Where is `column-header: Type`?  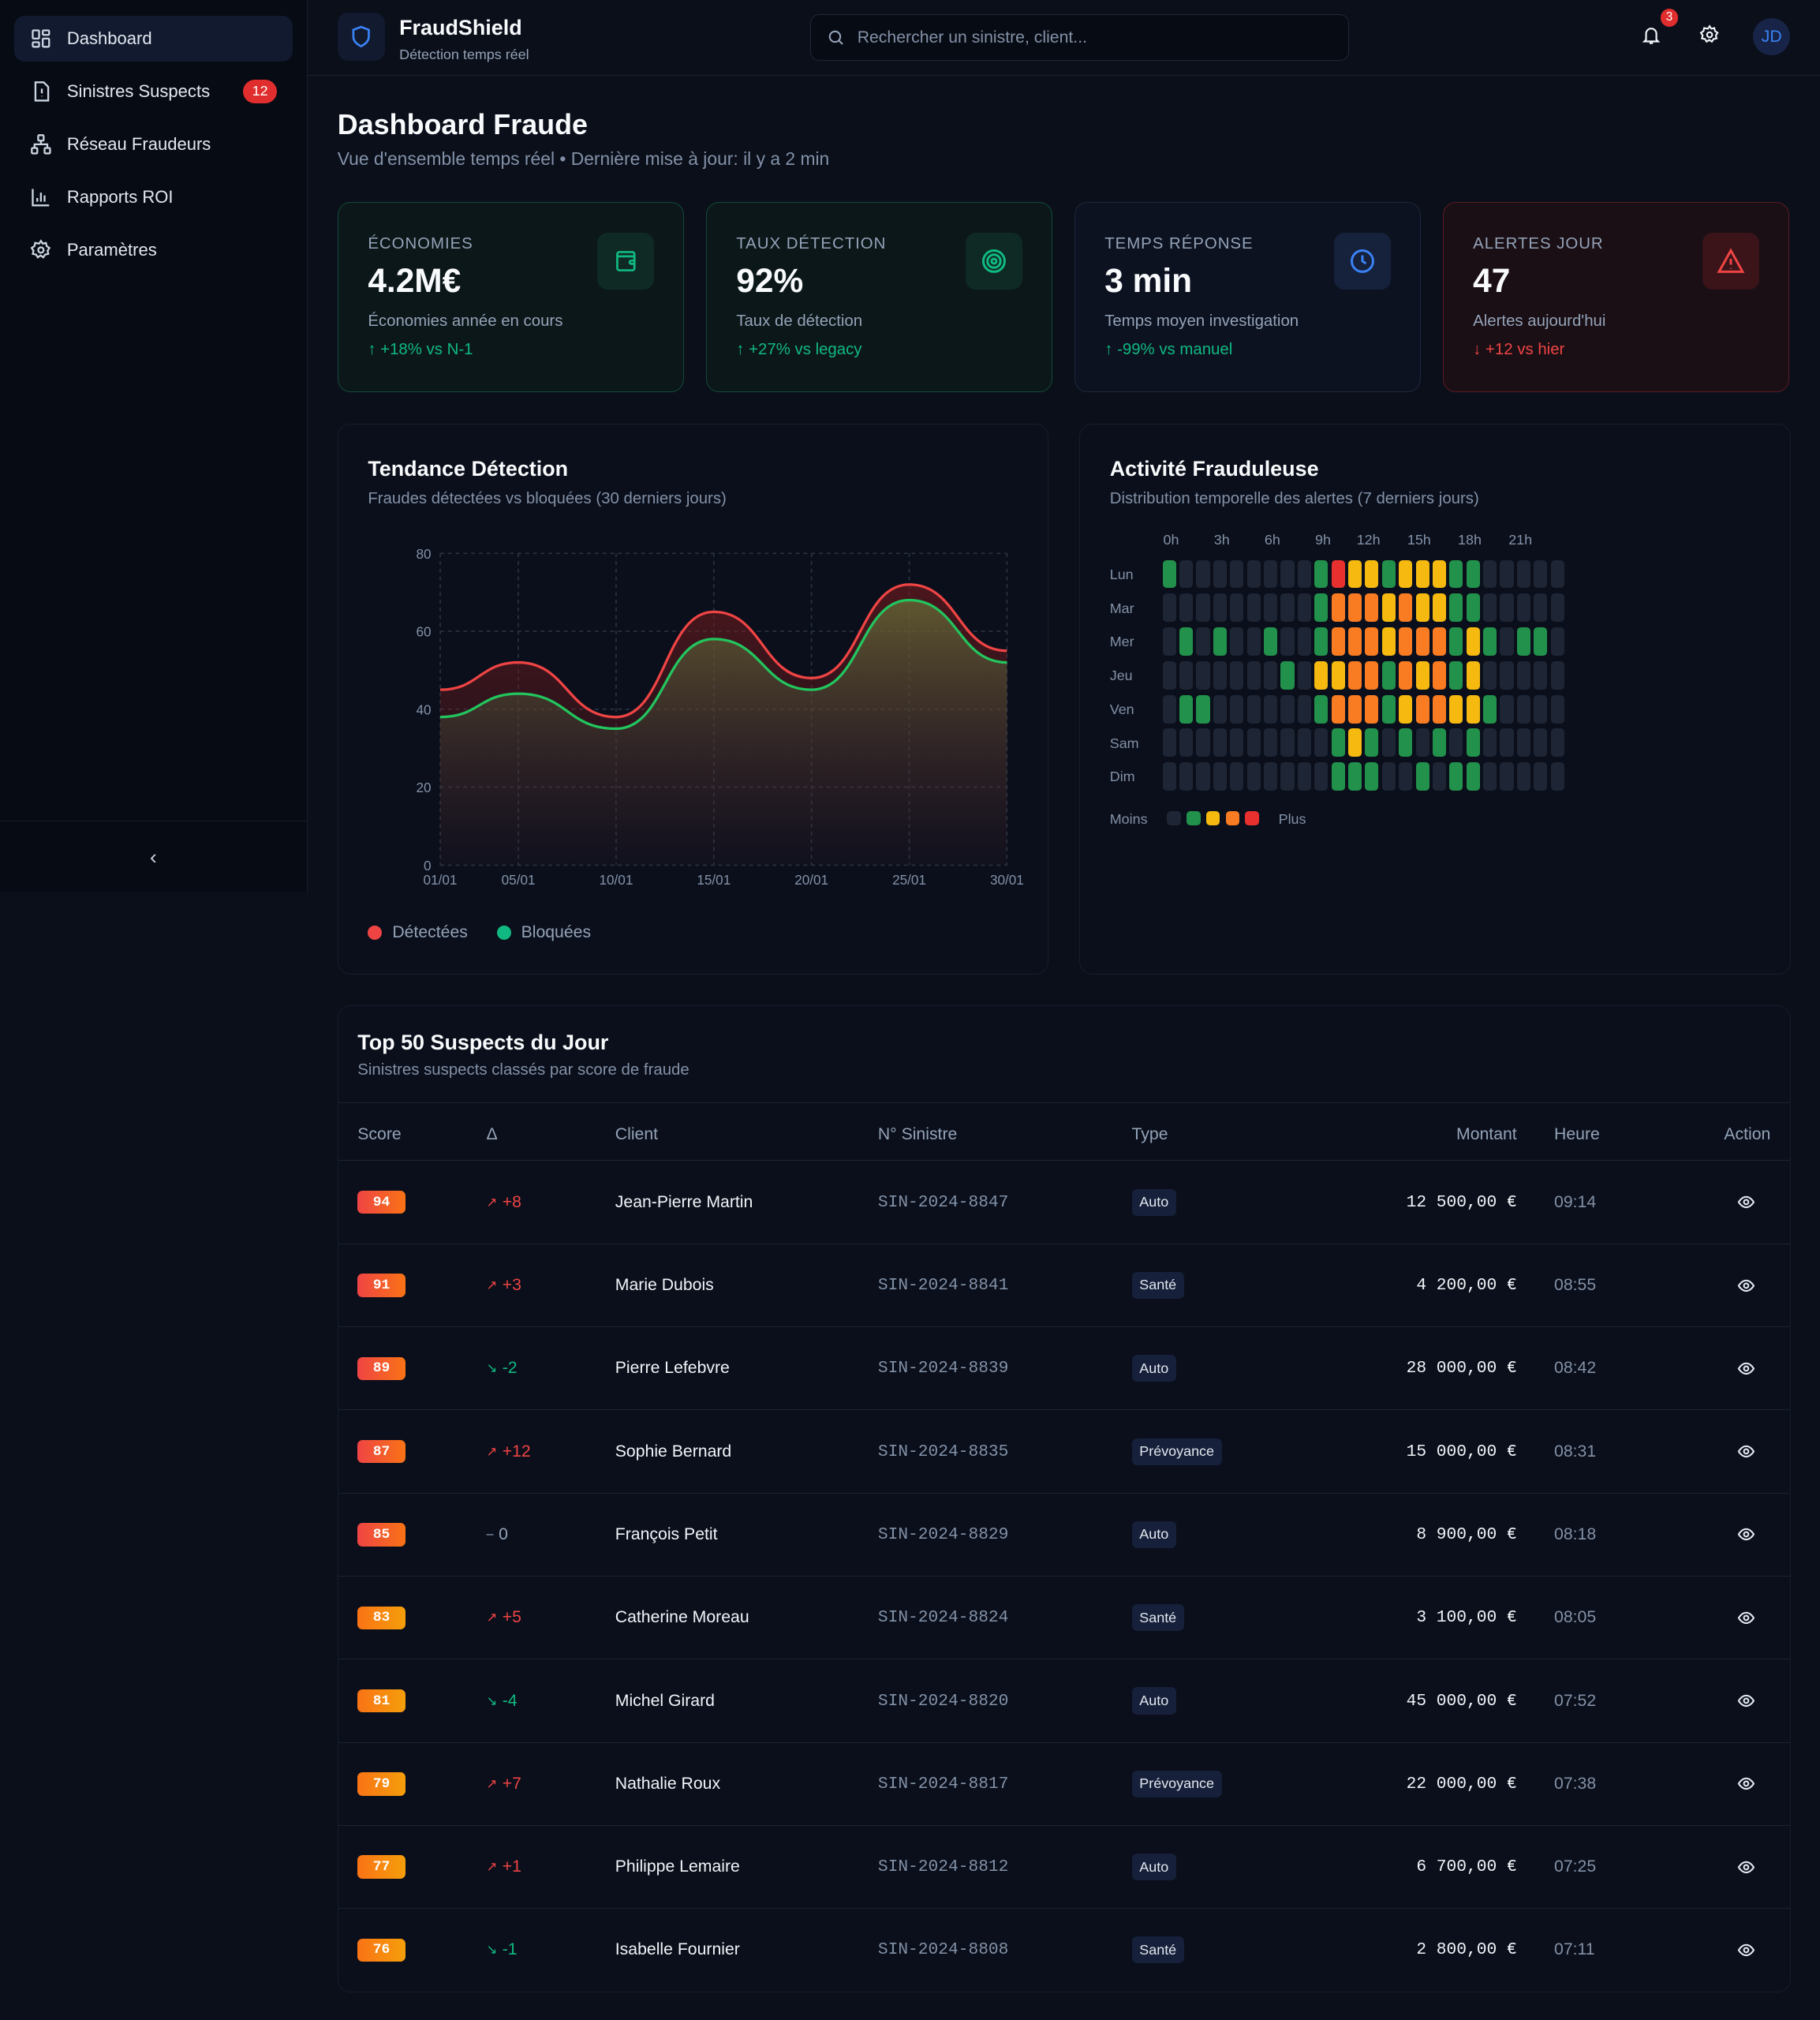 column-header: Type is located at coordinates (1149, 1134).